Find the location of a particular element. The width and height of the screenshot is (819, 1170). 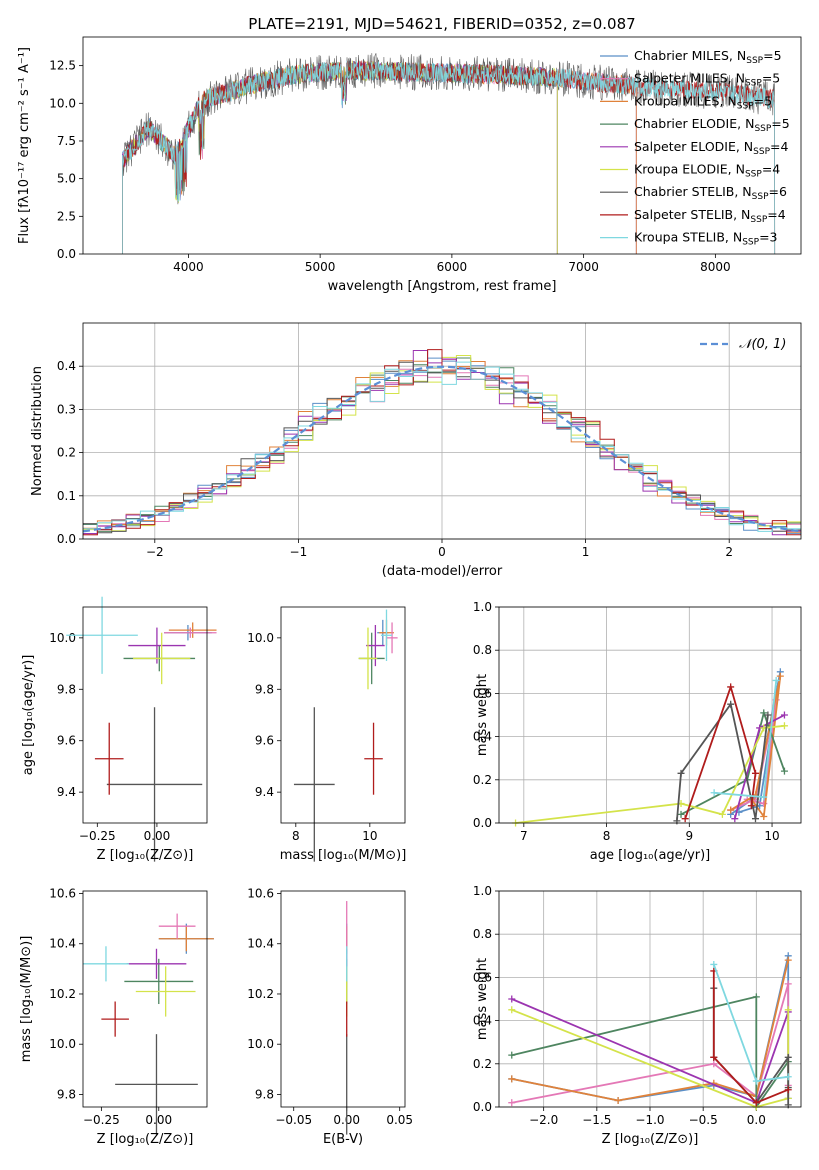

x-axis-label: age [log₁₀(age/yr)] is located at coordinates (650, 855).